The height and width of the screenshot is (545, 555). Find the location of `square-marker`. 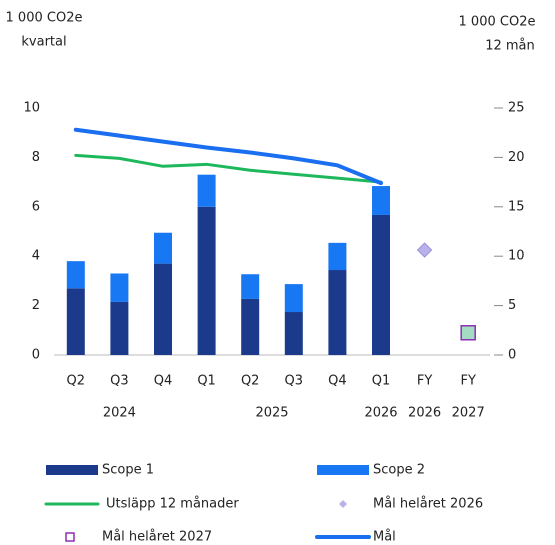

square-marker is located at coordinates (468, 333).